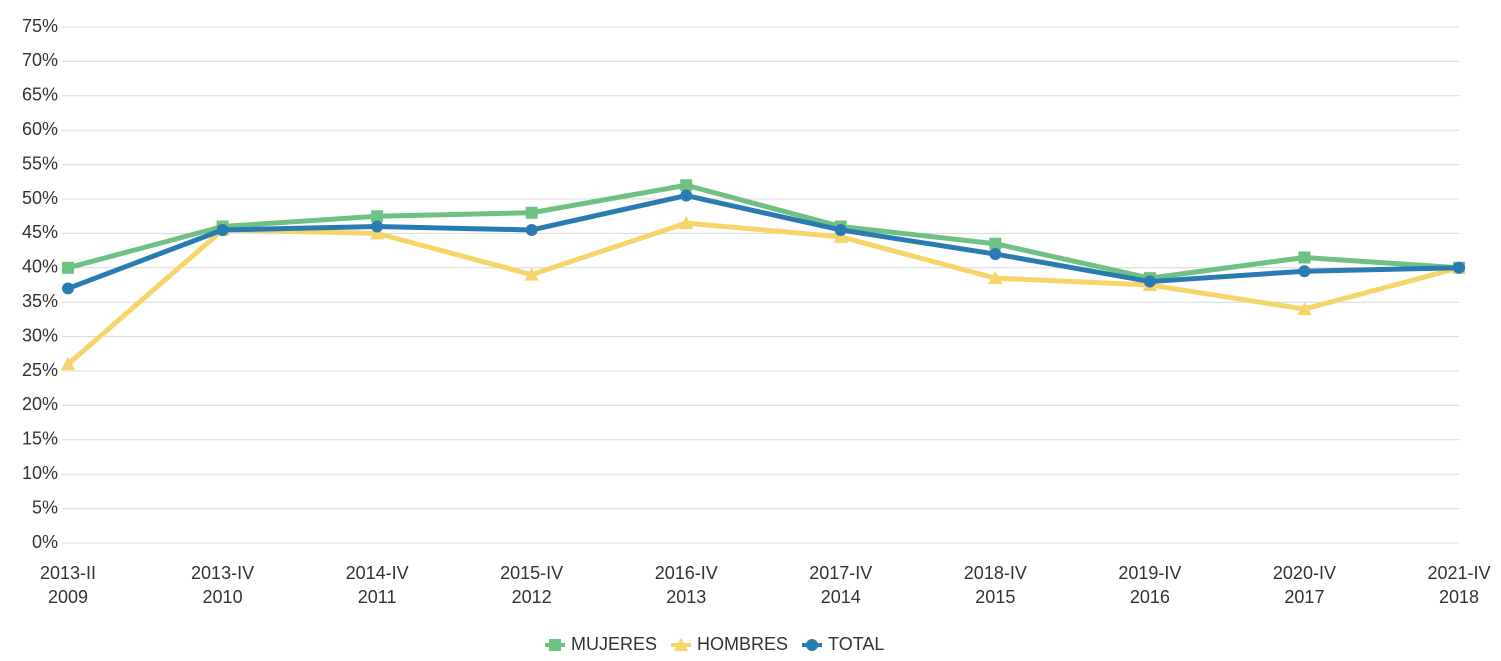 This screenshot has height=661, width=1501. I want to click on y-tick-label: 55%, so click(40, 163).